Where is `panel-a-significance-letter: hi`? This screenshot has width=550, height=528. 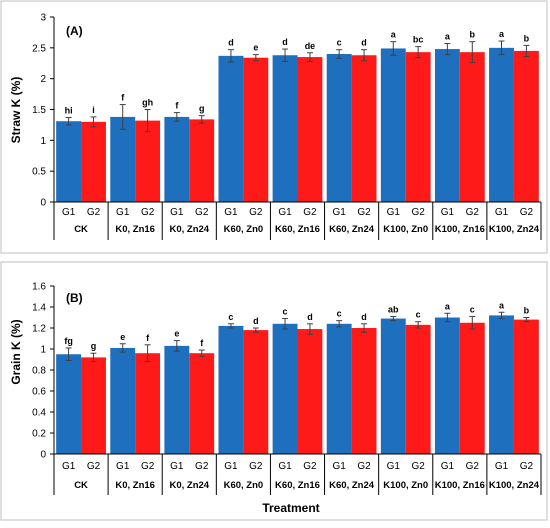 panel-a-significance-letter: hi is located at coordinates (69, 111).